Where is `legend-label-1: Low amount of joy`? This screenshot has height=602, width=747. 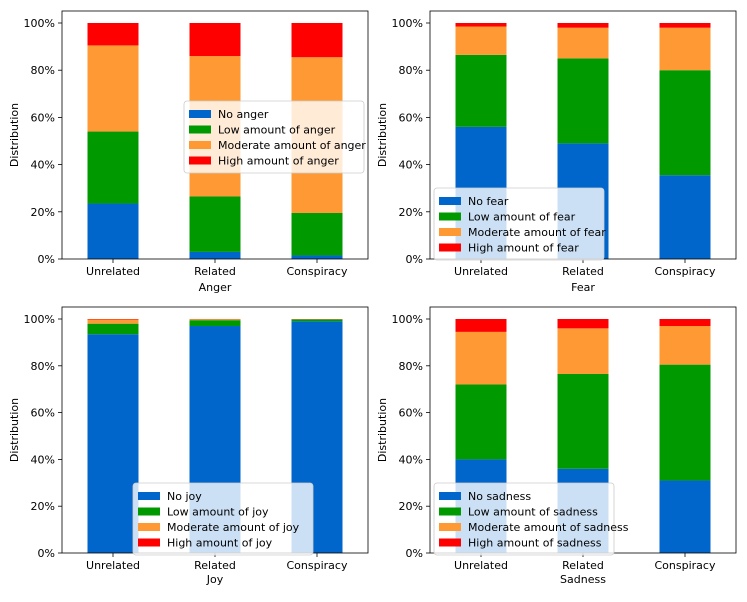
legend-label-1: Low amount of joy is located at coordinates (218, 512).